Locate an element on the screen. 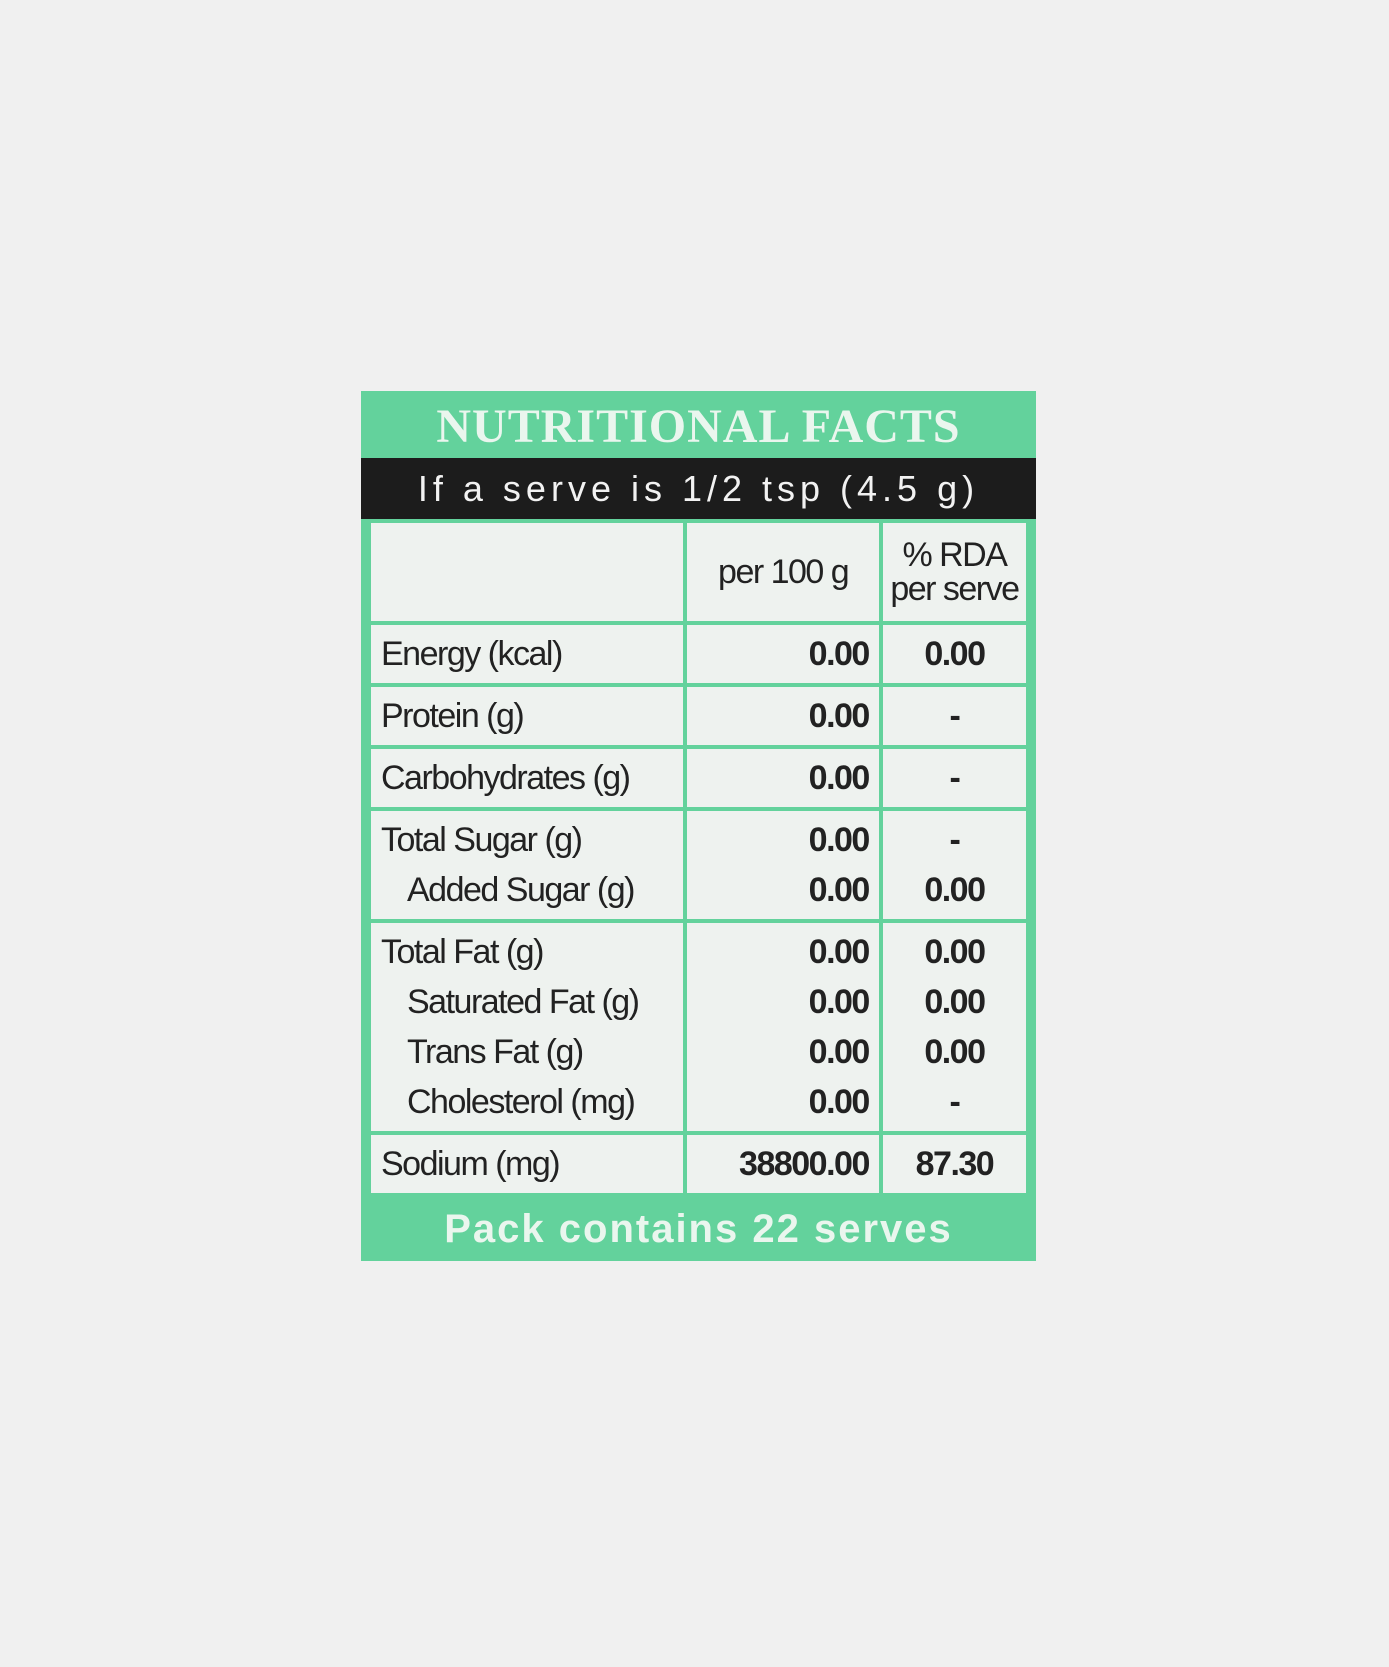 The width and height of the screenshot is (1389, 1667). per100-value: 38800.00 is located at coordinates (804, 1164).